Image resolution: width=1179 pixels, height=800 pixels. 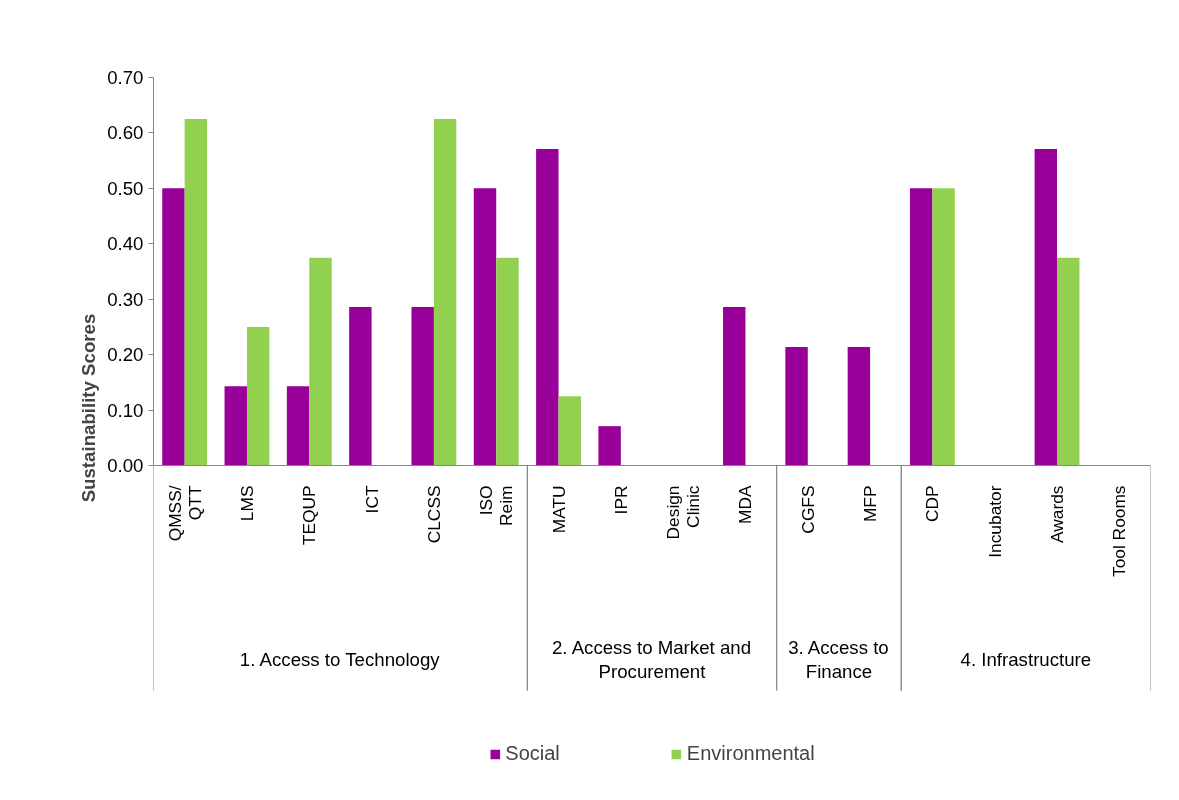 I want to click on x-tick-label: ISO Reim, so click(x=496, y=505).